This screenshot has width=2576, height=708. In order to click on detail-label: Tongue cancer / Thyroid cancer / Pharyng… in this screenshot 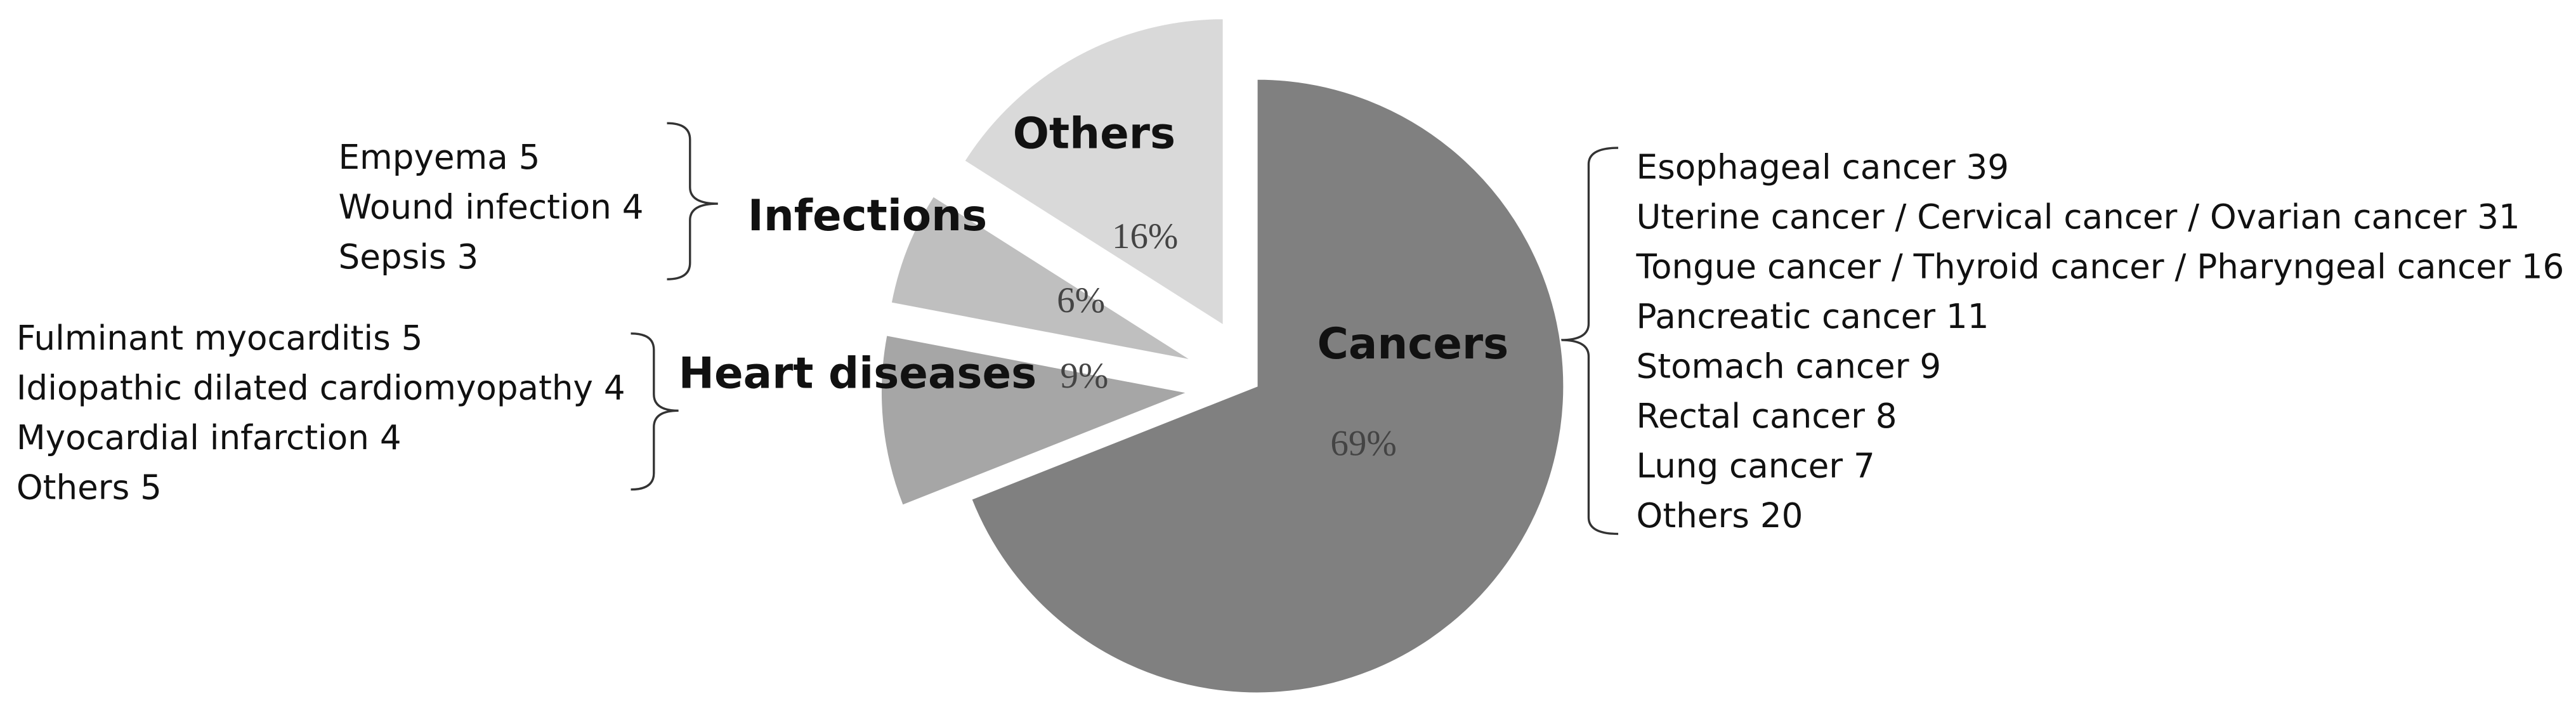, I will do `click(2073, 266)`.